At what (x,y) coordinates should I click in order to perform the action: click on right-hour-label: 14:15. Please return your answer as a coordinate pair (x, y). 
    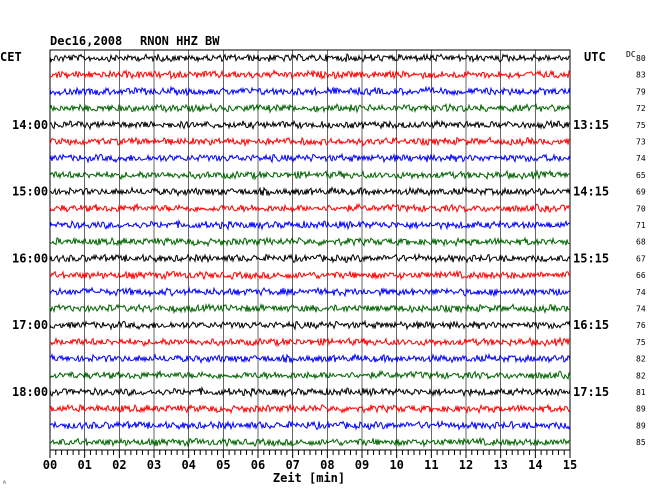
    Looking at the image, I should click on (591, 192).